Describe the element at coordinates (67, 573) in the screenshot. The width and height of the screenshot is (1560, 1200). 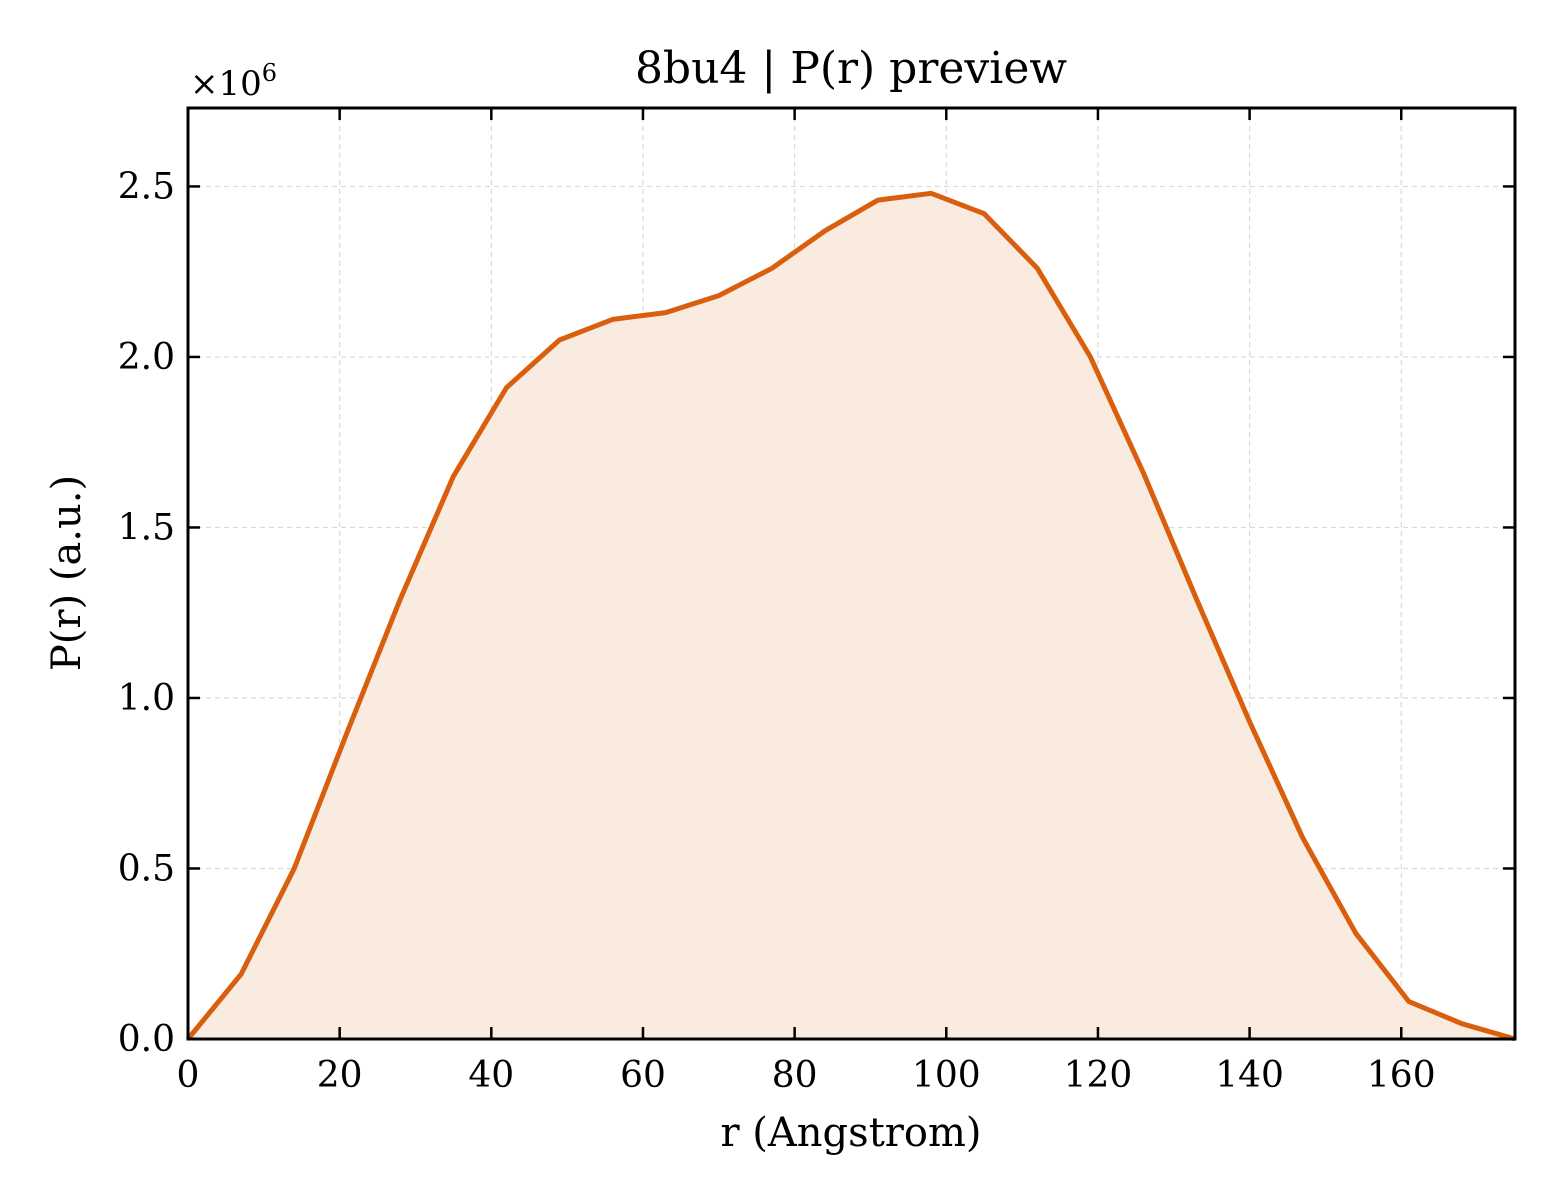
I see `y-axis-label: P(r) (a.u.)` at that location.